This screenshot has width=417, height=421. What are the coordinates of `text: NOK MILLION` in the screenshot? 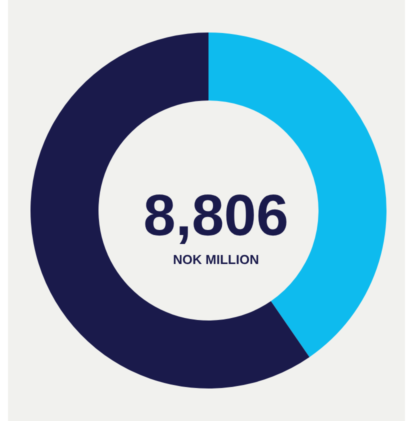 It's located at (216, 259).